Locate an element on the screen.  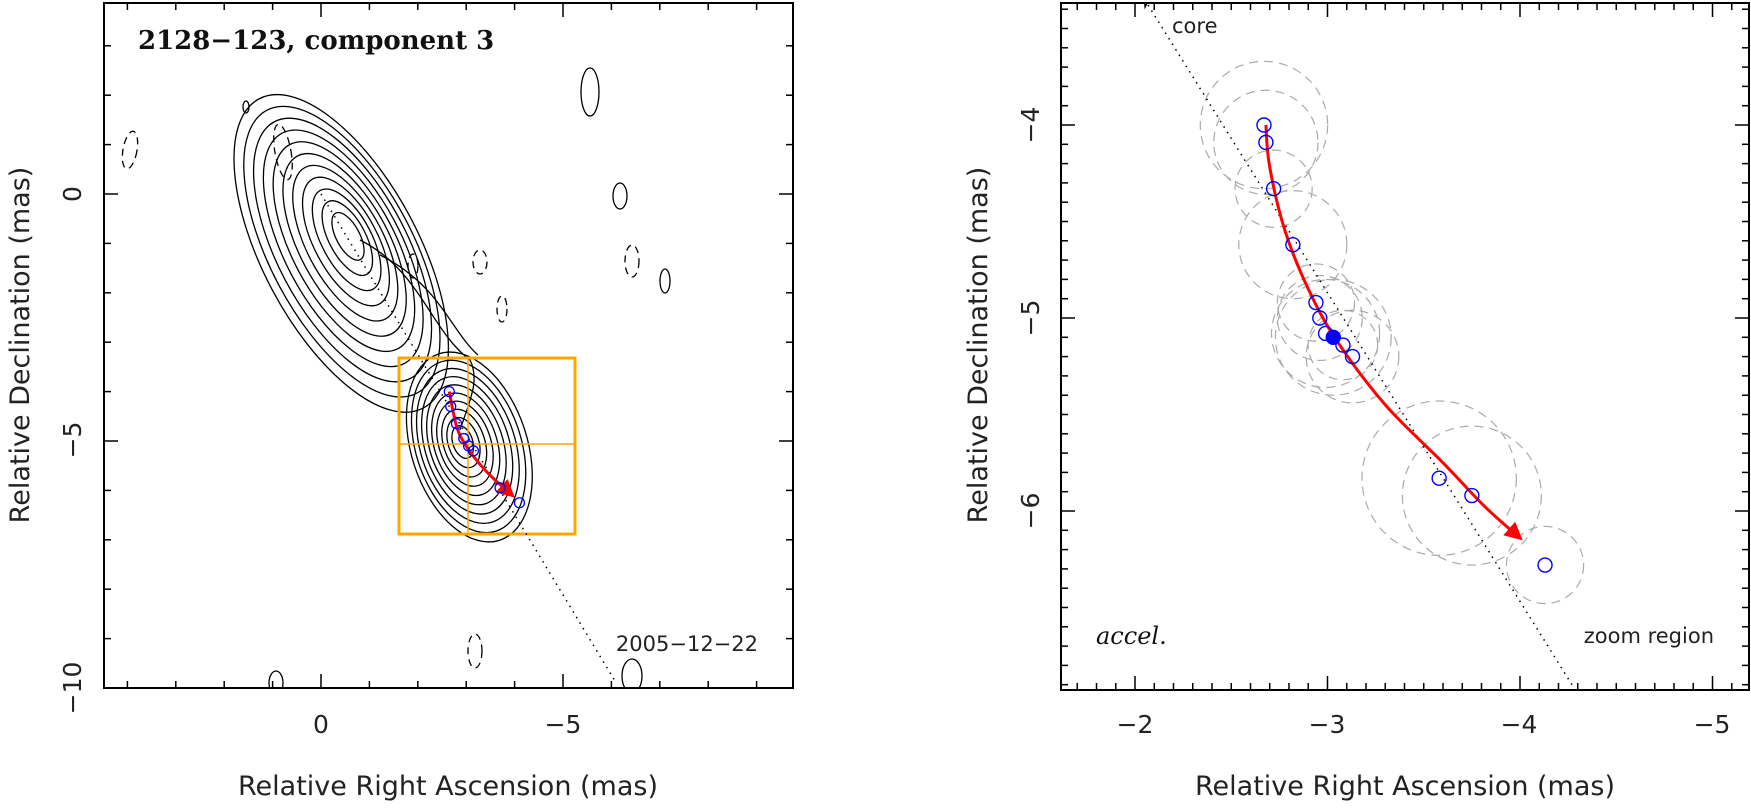
core-annotation: core is located at coordinates (1195, 26).